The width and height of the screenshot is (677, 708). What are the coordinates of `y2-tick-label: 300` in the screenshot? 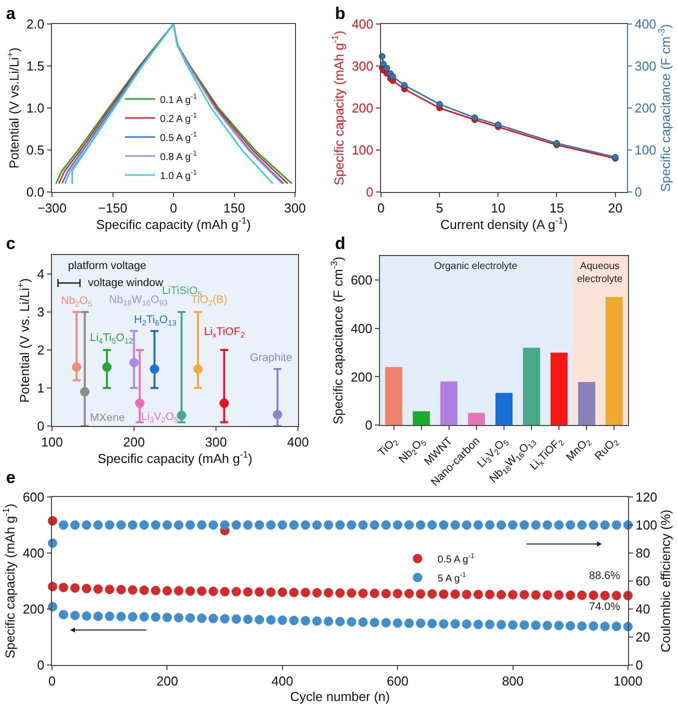 It's located at (645, 66).